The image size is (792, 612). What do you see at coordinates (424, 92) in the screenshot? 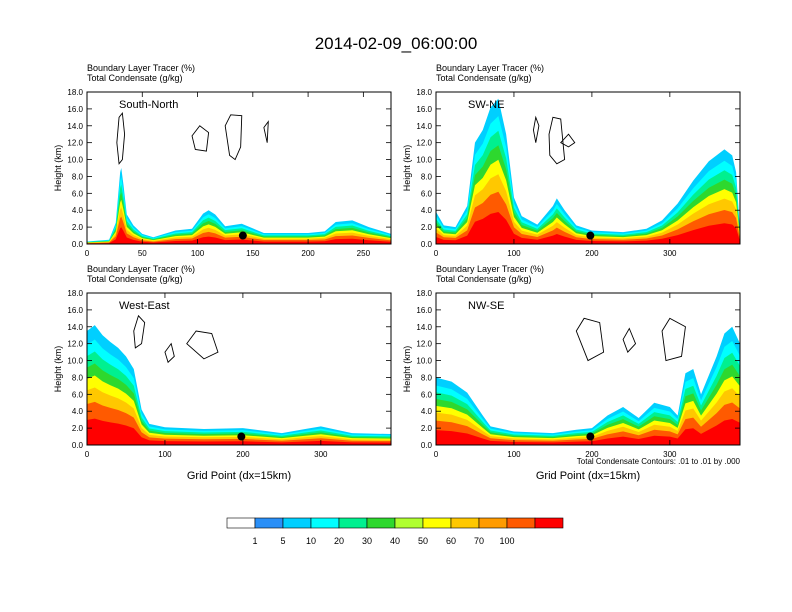
I see `y-tick-label: 18.0` at bounding box center [424, 92].